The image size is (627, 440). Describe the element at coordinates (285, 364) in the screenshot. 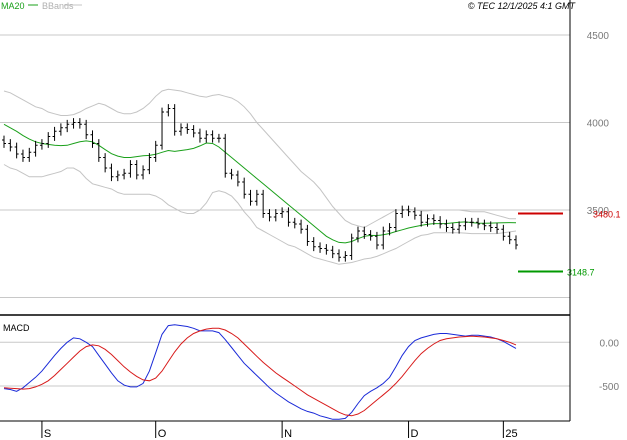

I see `macd-grid` at that location.